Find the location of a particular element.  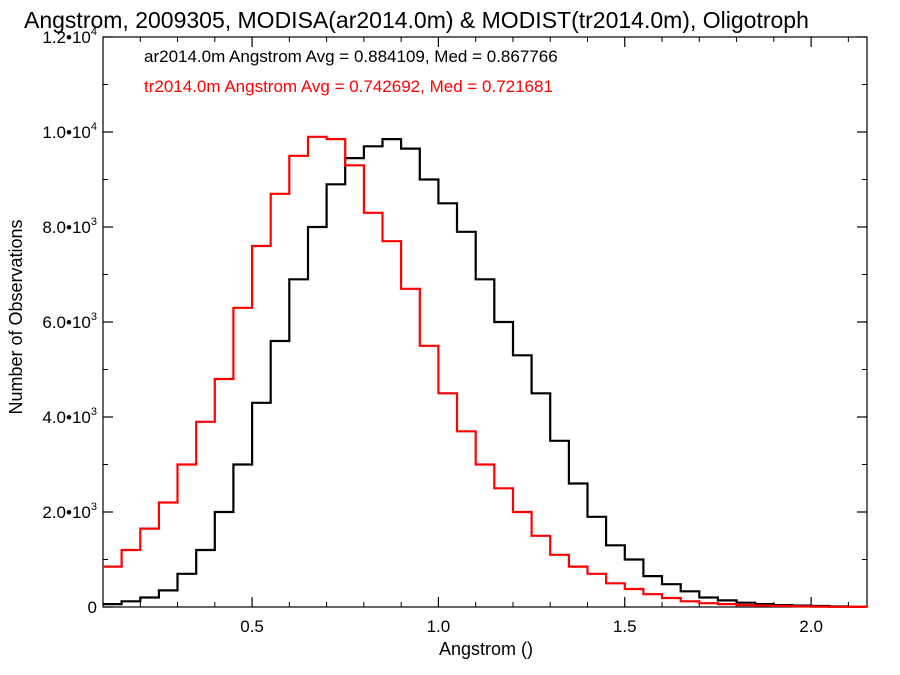

y-tick-label: 4.0•103 is located at coordinates (69, 416).